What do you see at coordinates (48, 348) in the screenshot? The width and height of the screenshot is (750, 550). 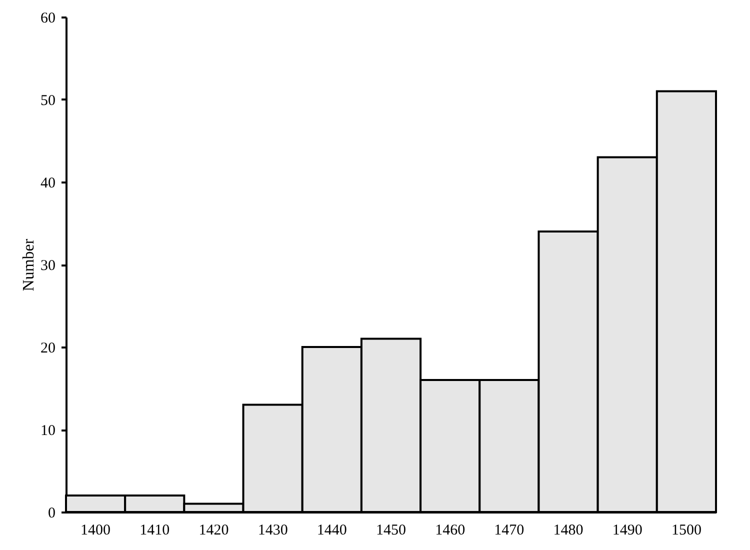 I see `y-tick-label: 20` at bounding box center [48, 348].